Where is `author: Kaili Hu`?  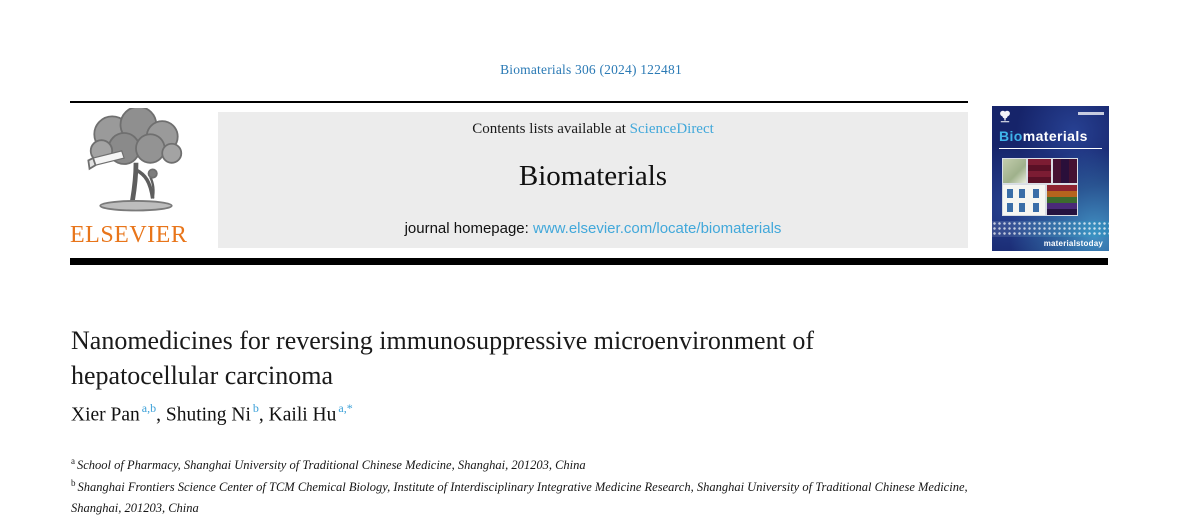 author: Kaili Hu is located at coordinates (302, 415).